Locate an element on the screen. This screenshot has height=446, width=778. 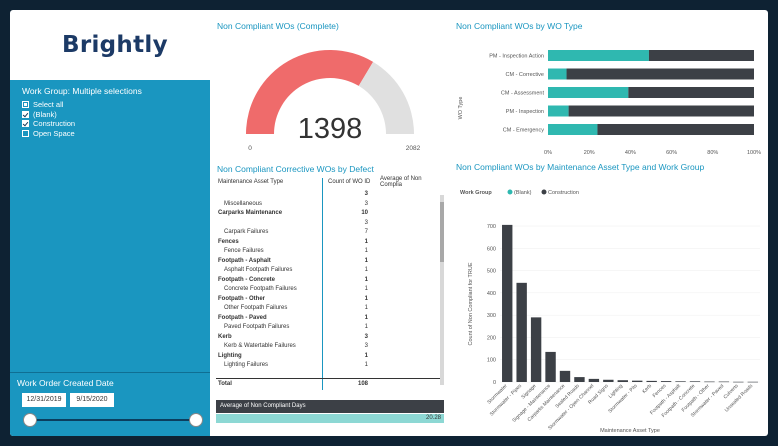
table-row: Lighting Failures 1 is located at coordinates (330, 365).